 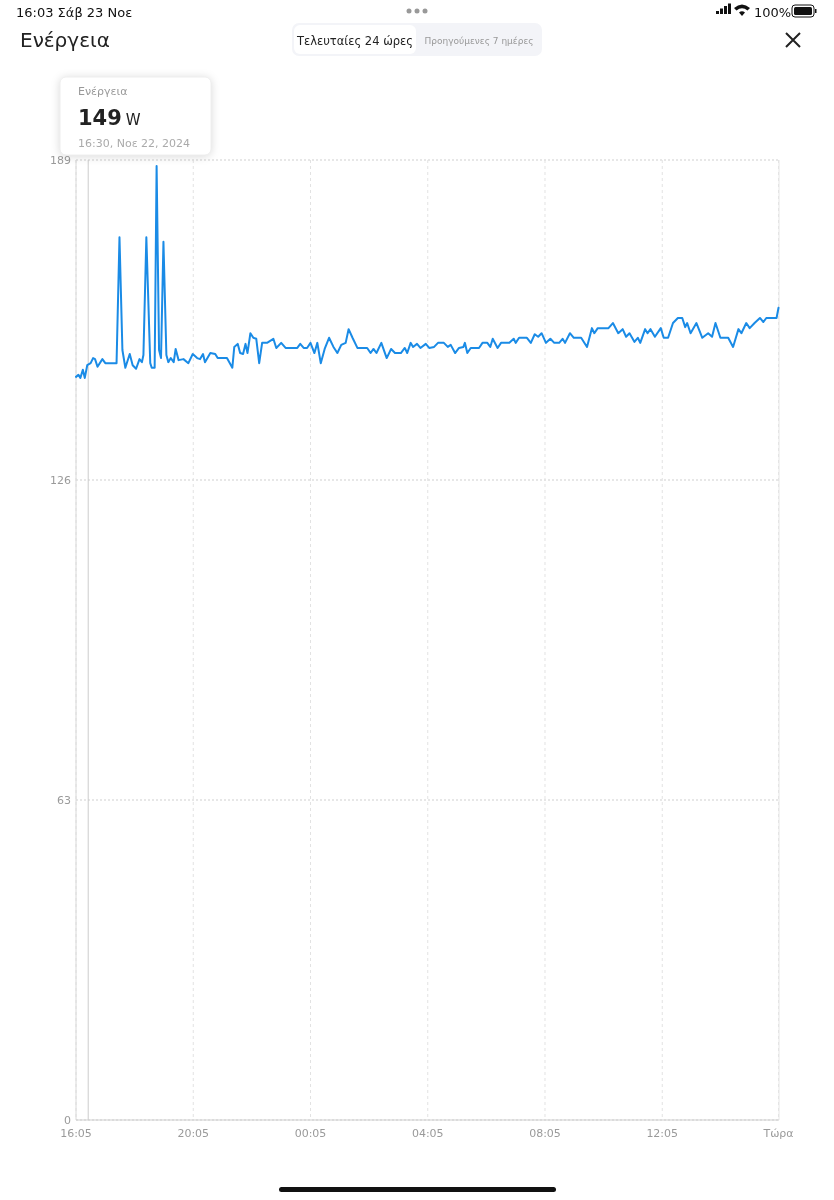 What do you see at coordinates (60, 160) in the screenshot?
I see `y-tick-label: 189` at bounding box center [60, 160].